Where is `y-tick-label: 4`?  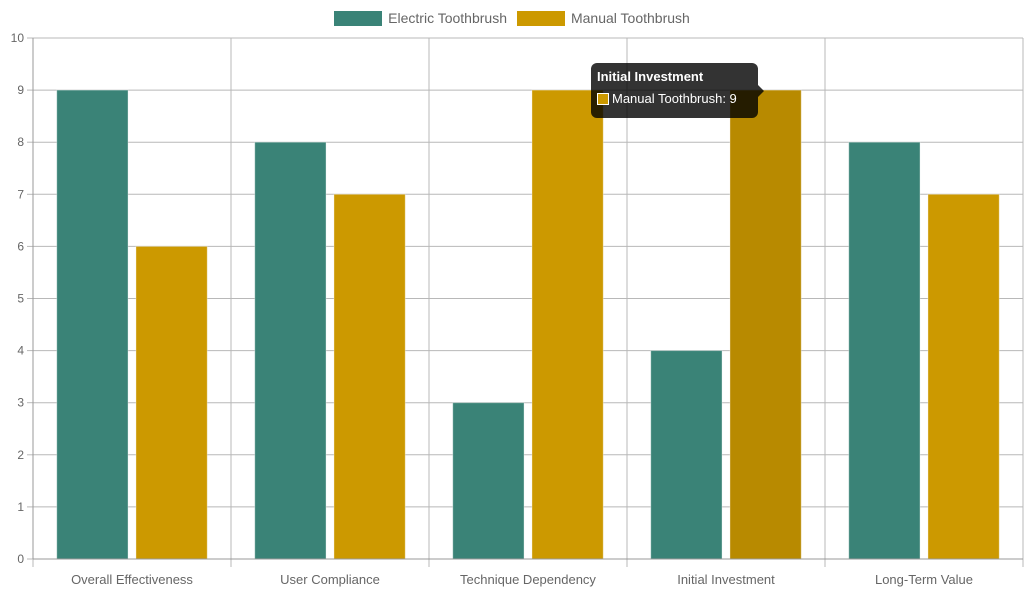 y-tick-label: 4 is located at coordinates (20, 351).